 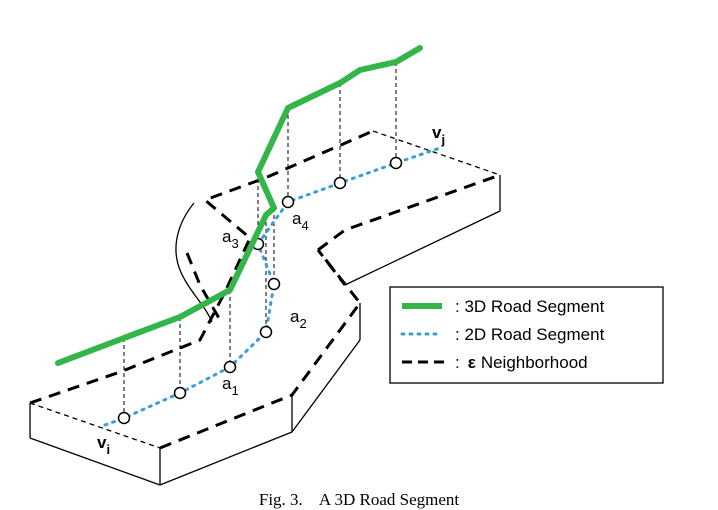 What do you see at coordinates (359, 499) in the screenshot?
I see `figure-caption: Fig. 3. A 3D Road Segment` at bounding box center [359, 499].